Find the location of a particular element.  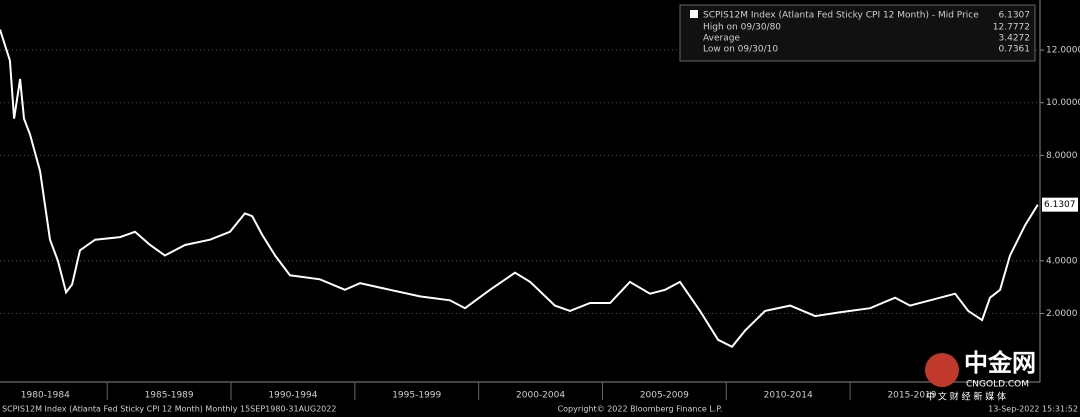

watermark-site: CNGOLD.COM is located at coordinates (997, 385).